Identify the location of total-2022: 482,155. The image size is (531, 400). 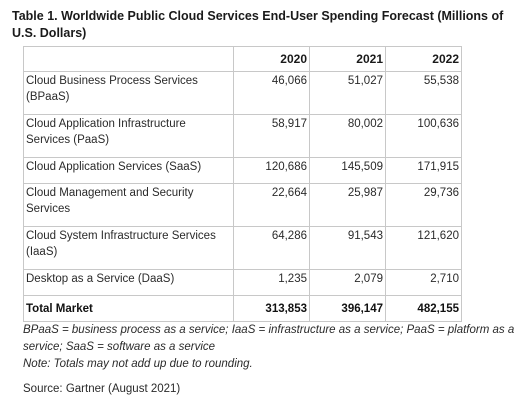
(423, 308).